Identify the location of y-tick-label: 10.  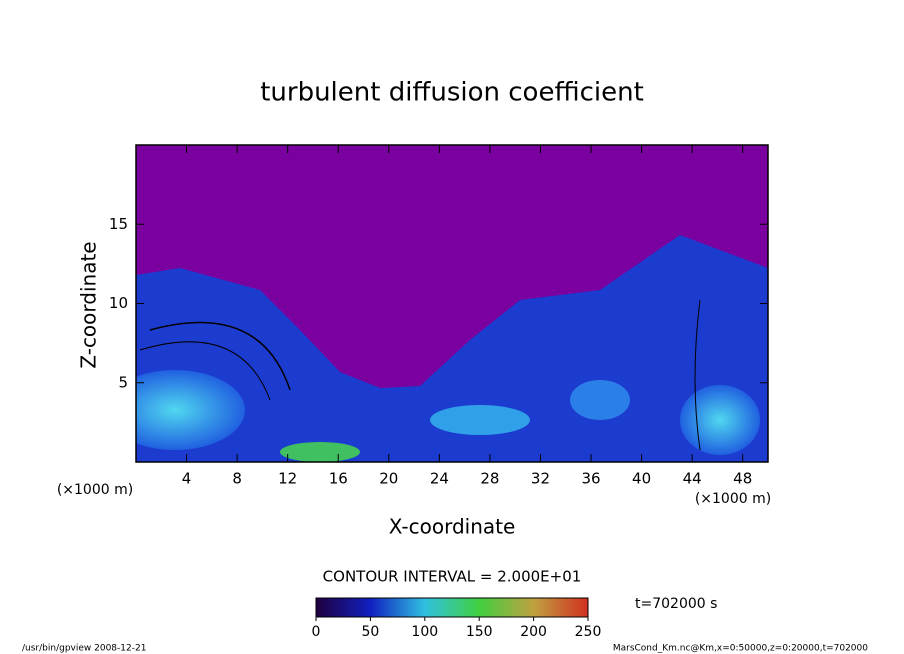
(118, 303).